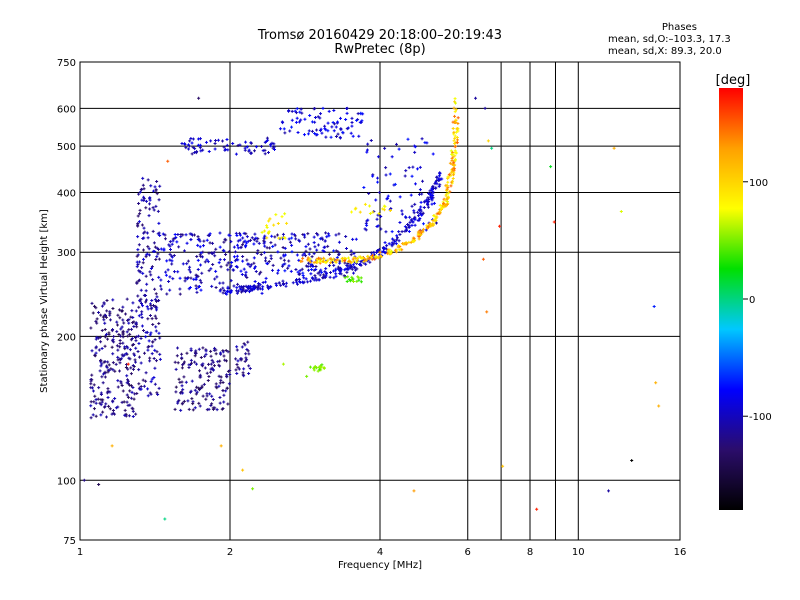 Image resolution: width=800 pixels, height=600 pixels. I want to click on chart-subtitle: RwPretec (8p), so click(380, 49).